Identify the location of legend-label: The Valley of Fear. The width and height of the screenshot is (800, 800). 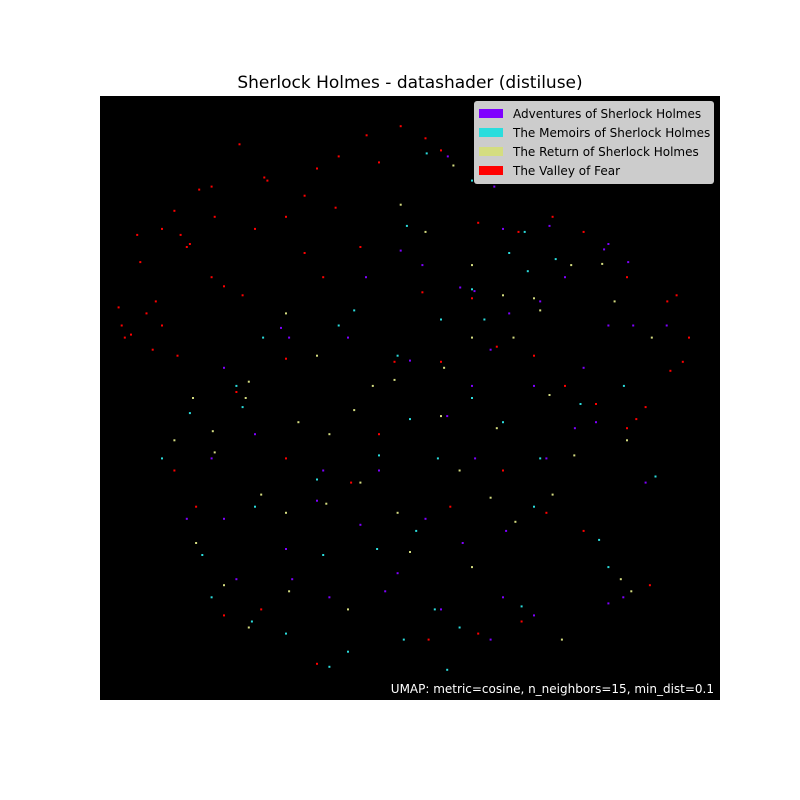
(567, 170).